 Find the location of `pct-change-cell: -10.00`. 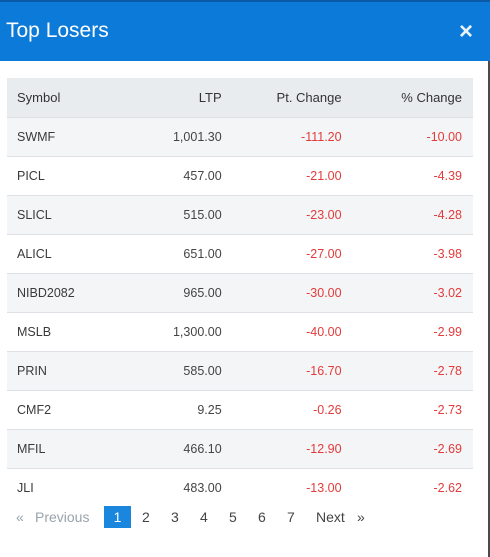

pct-change-cell: -10.00 is located at coordinates (444, 136).